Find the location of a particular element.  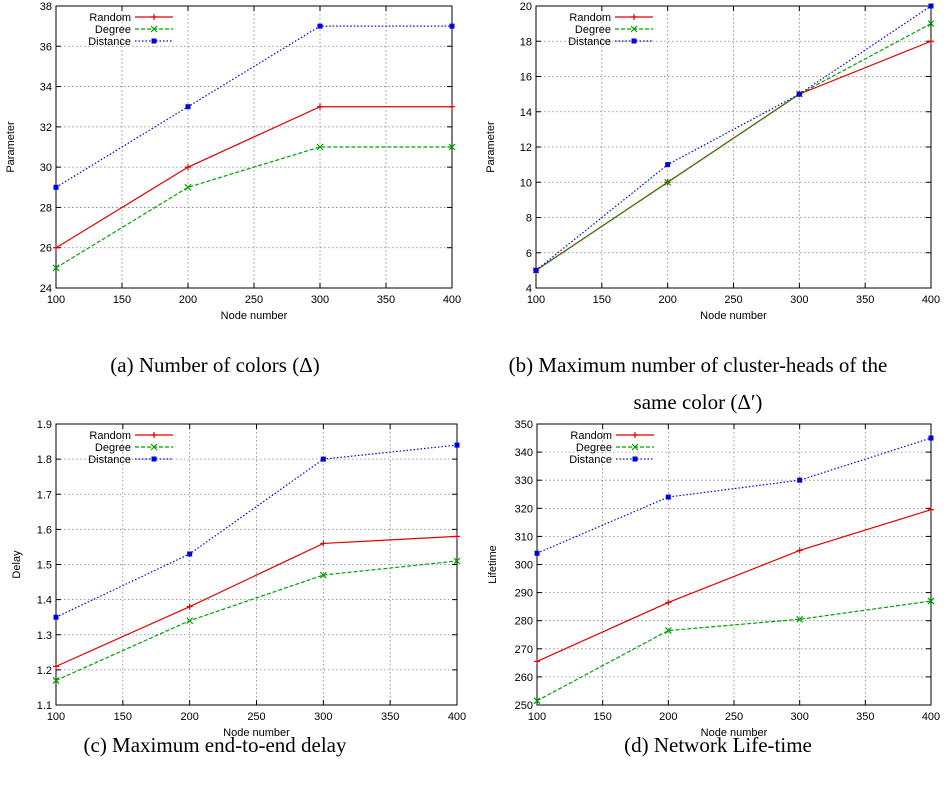

x-tick-label: 350 is located at coordinates (390, 717).